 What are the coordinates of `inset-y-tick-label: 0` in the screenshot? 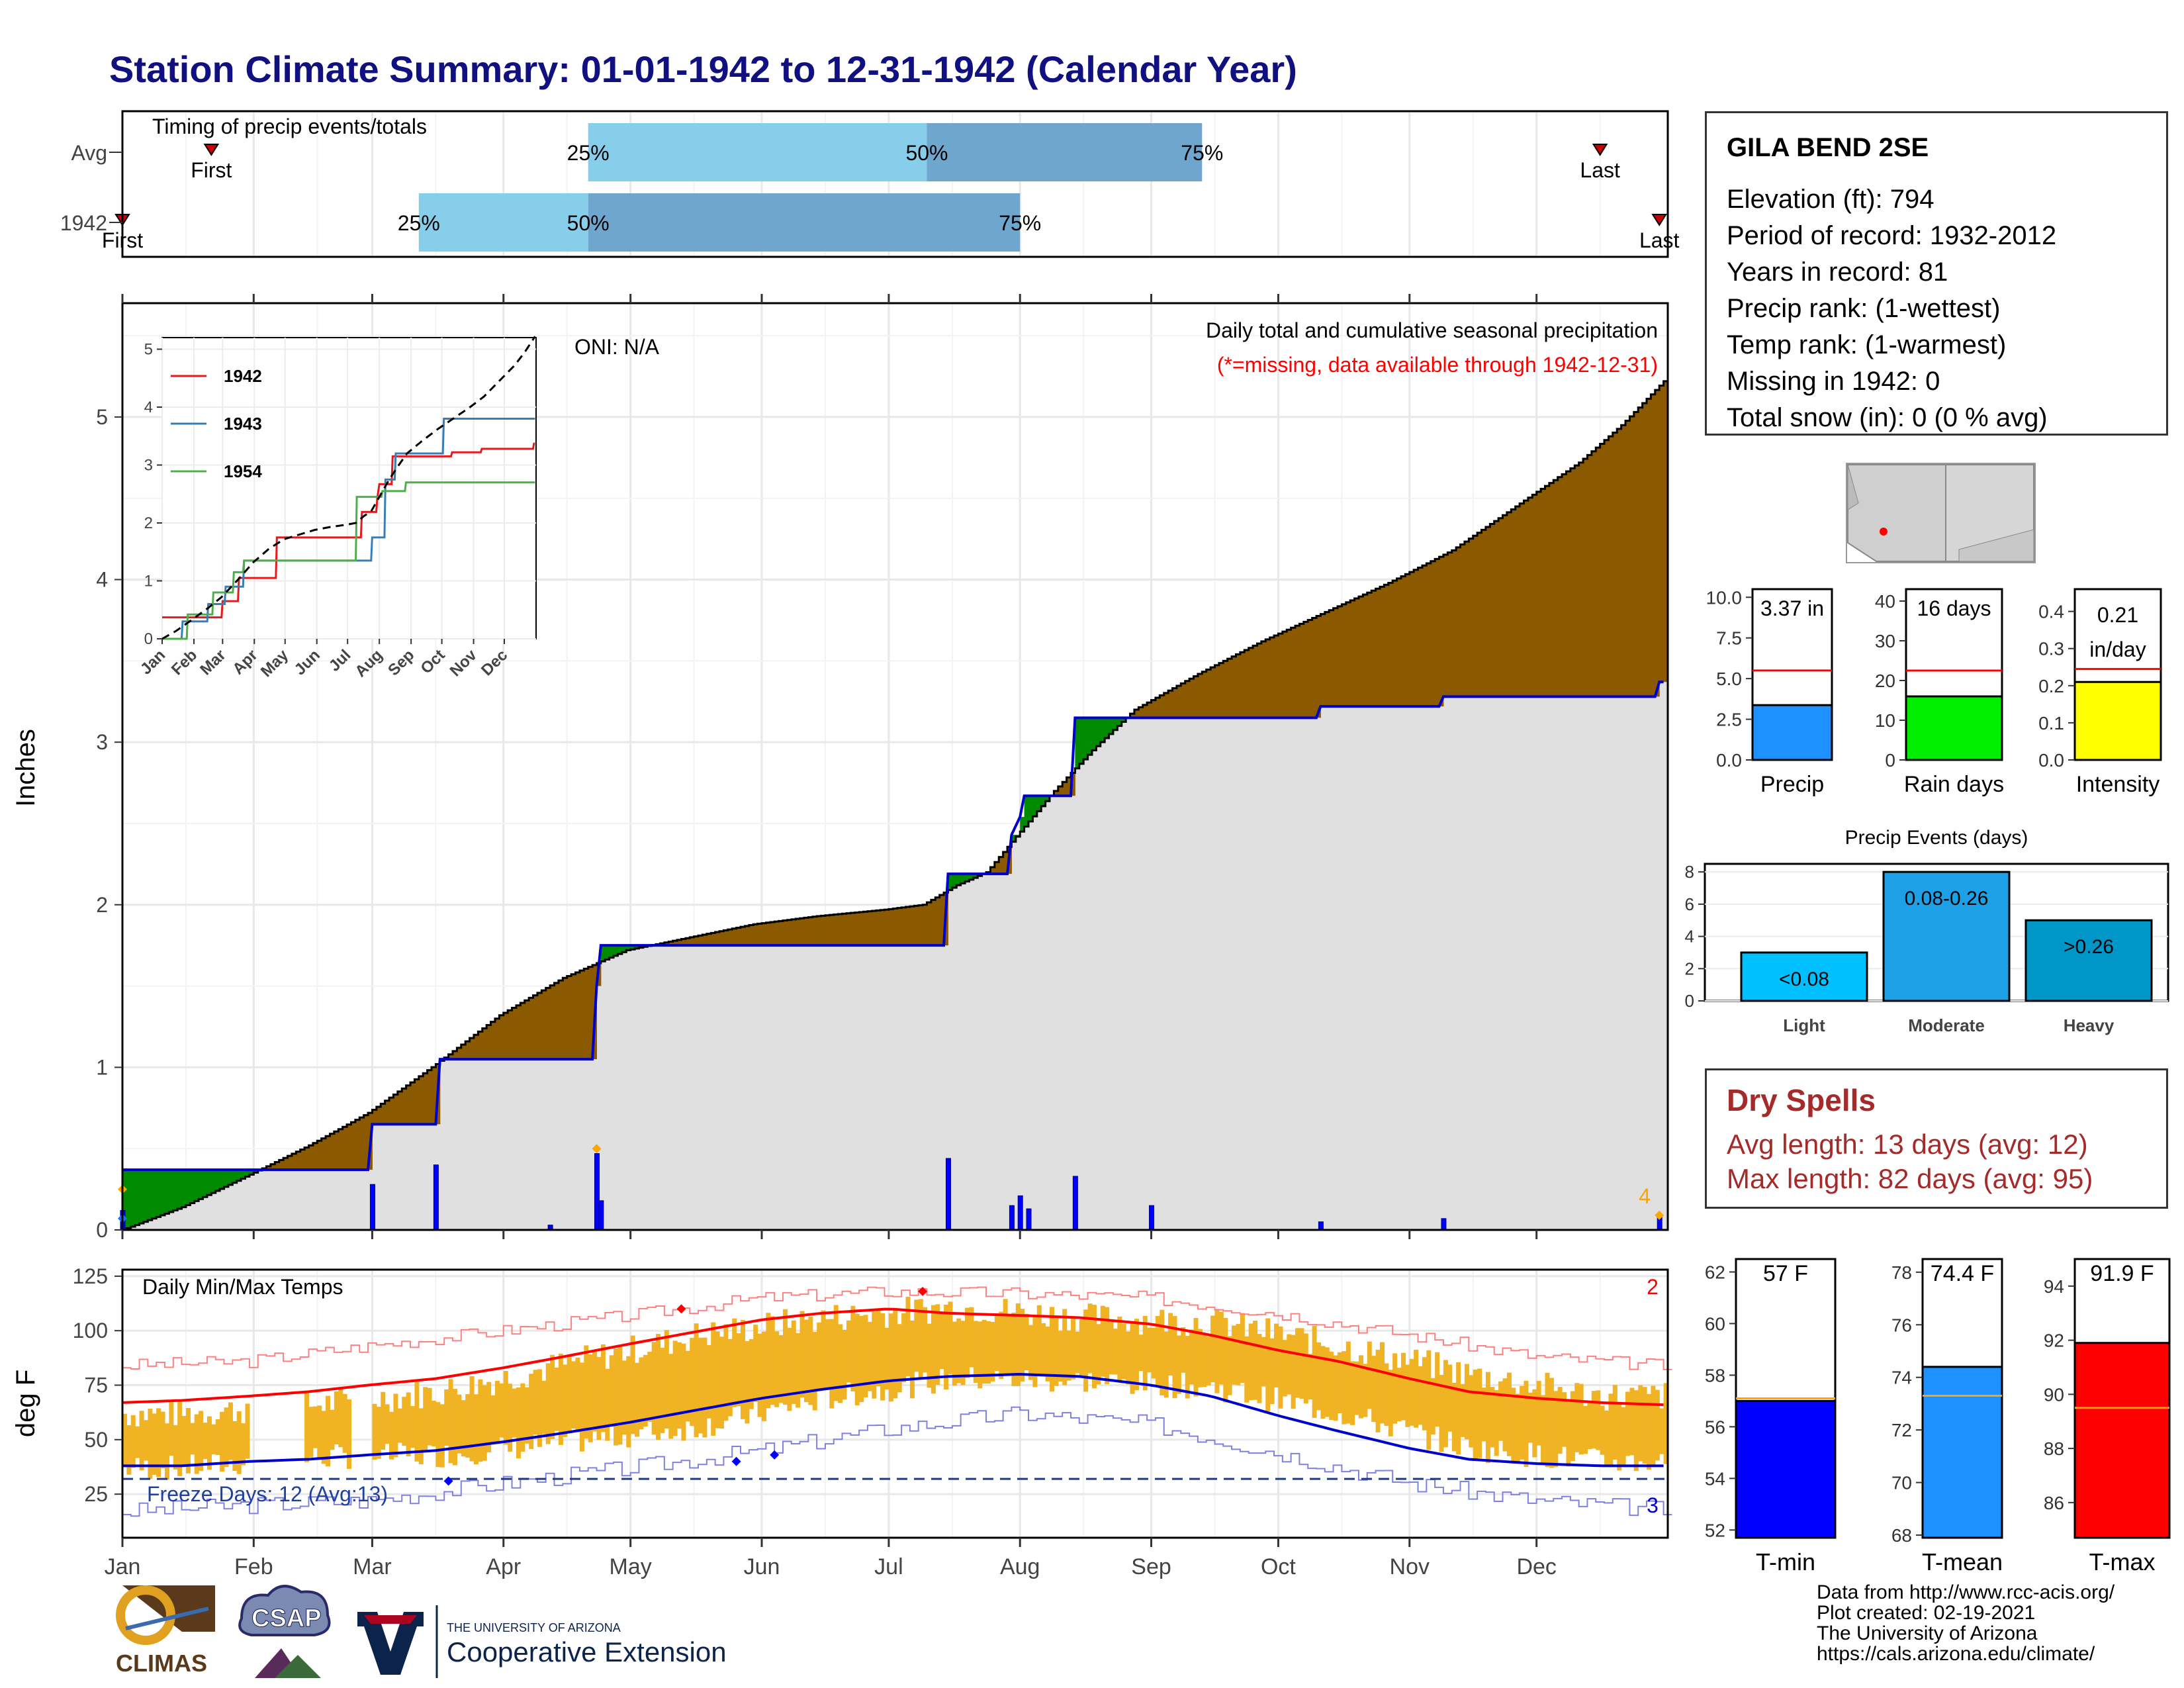 It's located at (148, 639).